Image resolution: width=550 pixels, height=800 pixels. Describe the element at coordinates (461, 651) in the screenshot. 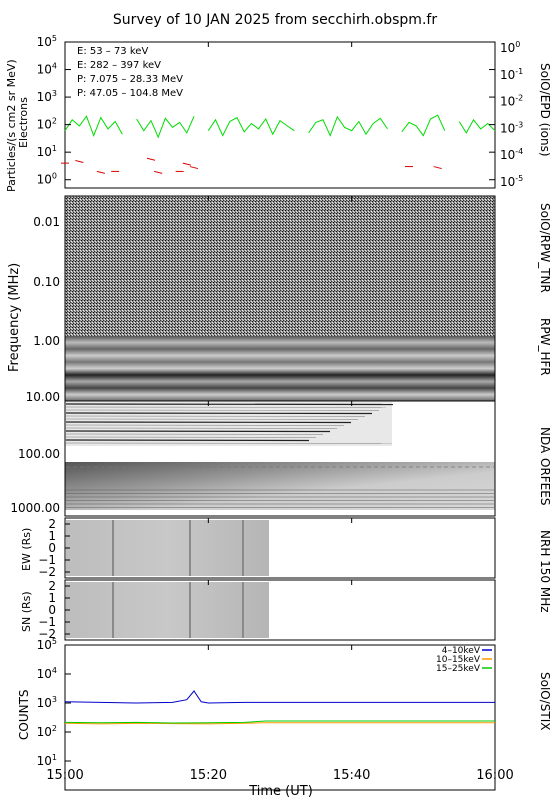

I see `stix-legend-item-0: 4–10keV` at that location.